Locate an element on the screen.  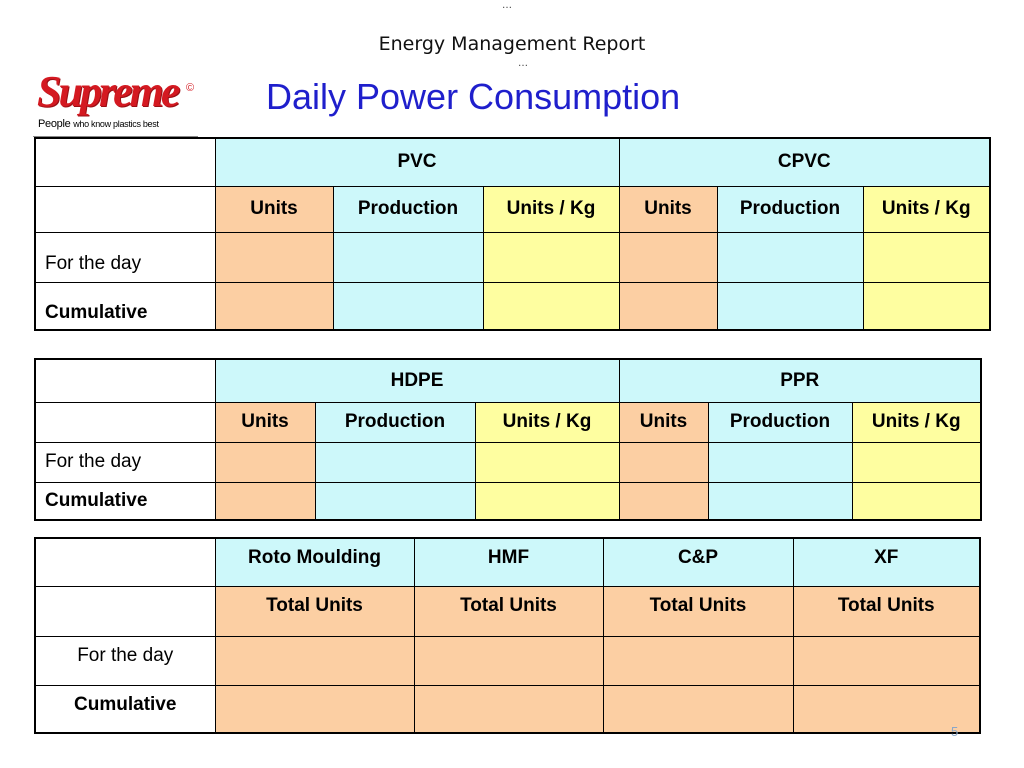
page-number: 5 is located at coordinates (955, 731).